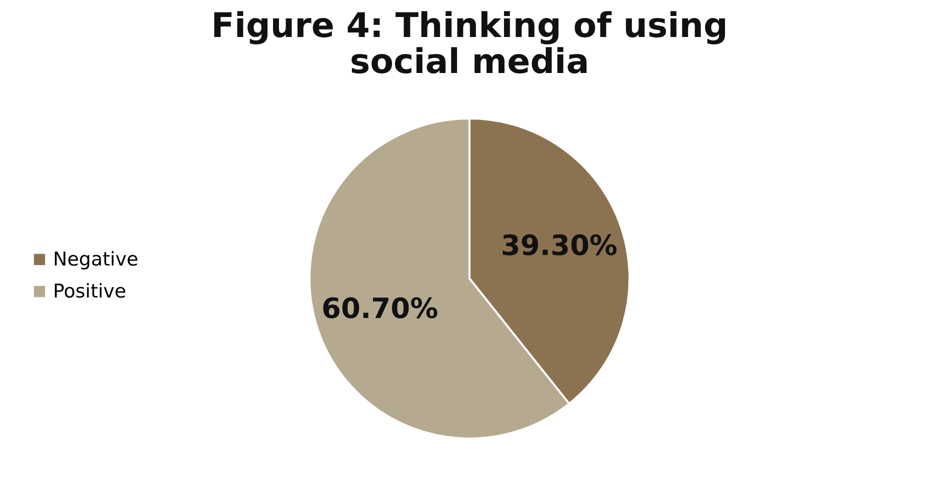 The width and height of the screenshot is (939, 477). Describe the element at coordinates (89, 291) in the screenshot. I see `legend-label: Positive` at that location.